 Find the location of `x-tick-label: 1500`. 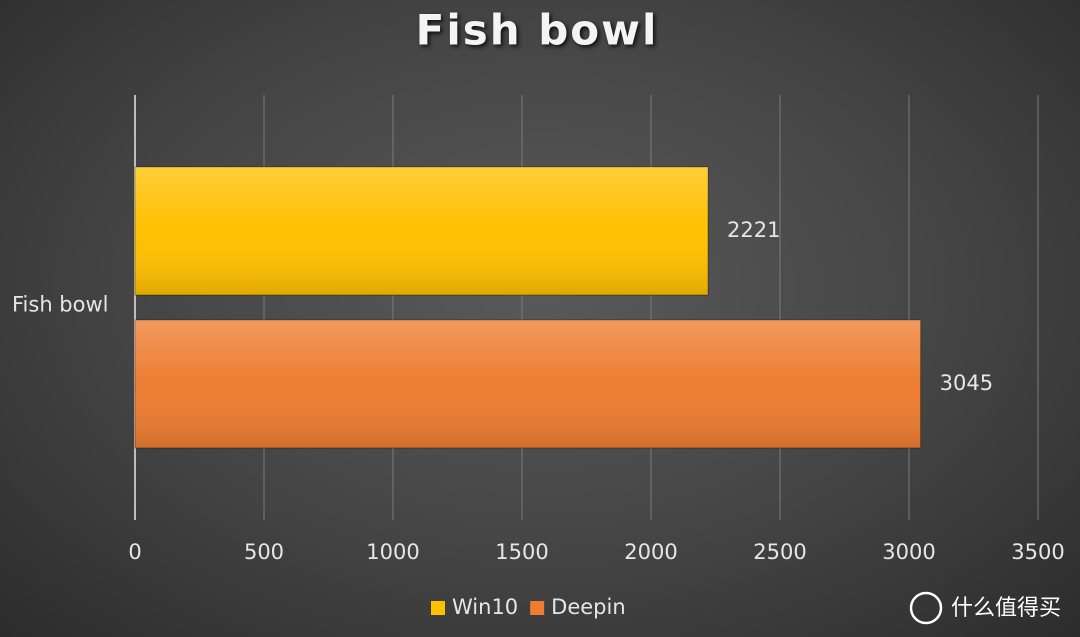

x-tick-label: 1500 is located at coordinates (521, 552).